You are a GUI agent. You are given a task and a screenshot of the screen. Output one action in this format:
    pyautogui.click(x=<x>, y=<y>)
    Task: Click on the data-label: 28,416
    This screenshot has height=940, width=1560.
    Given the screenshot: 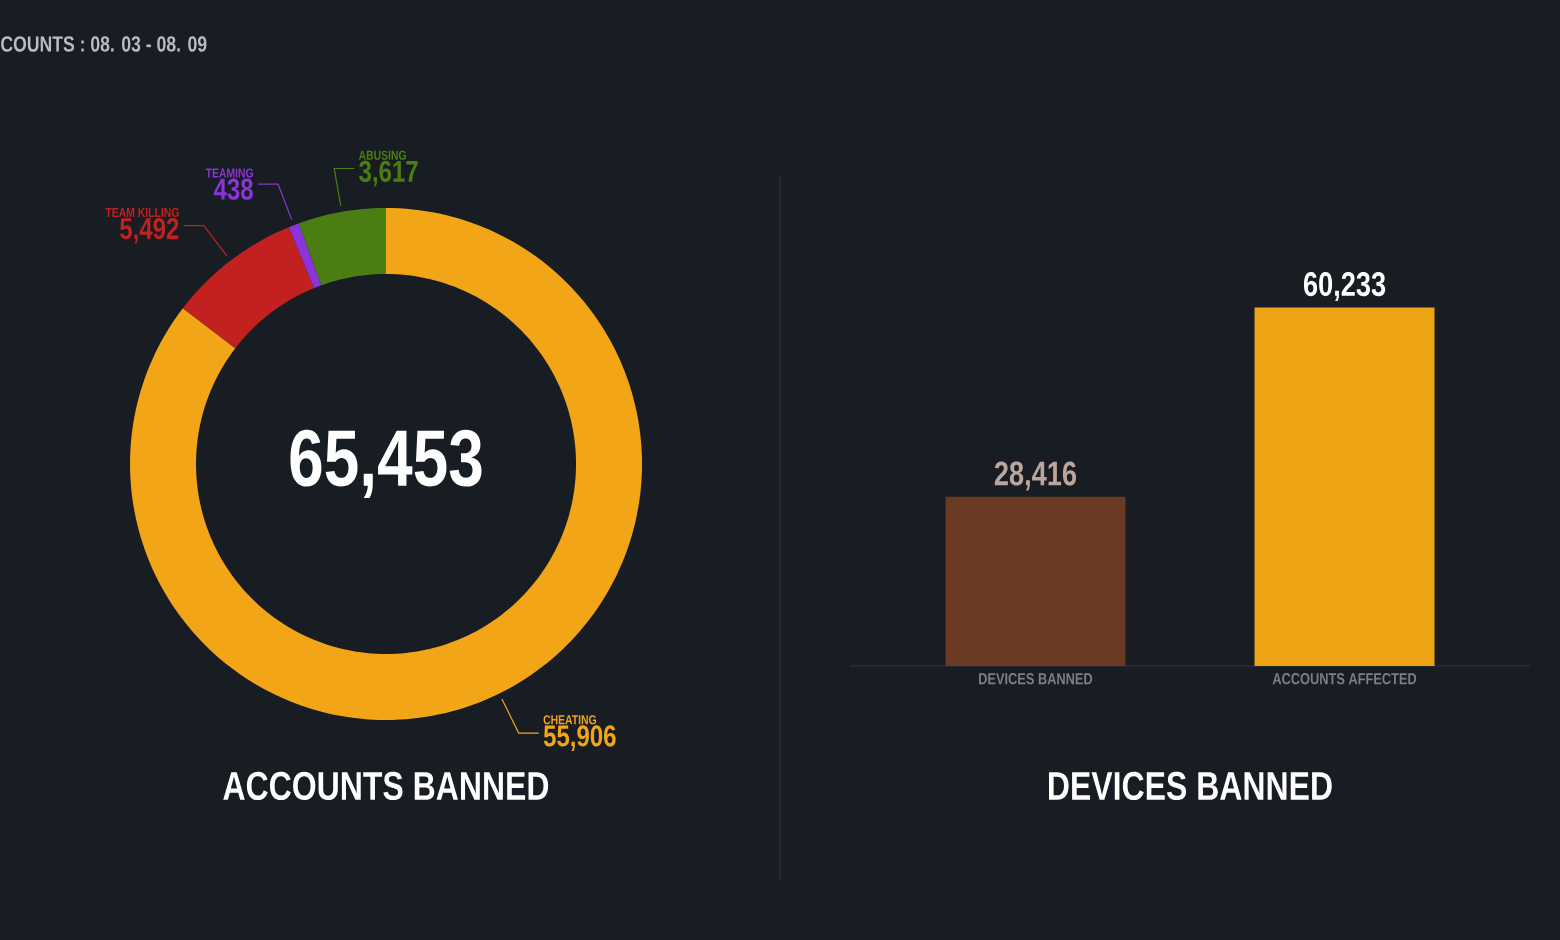 What is the action you would take?
    pyautogui.click(x=1035, y=476)
    